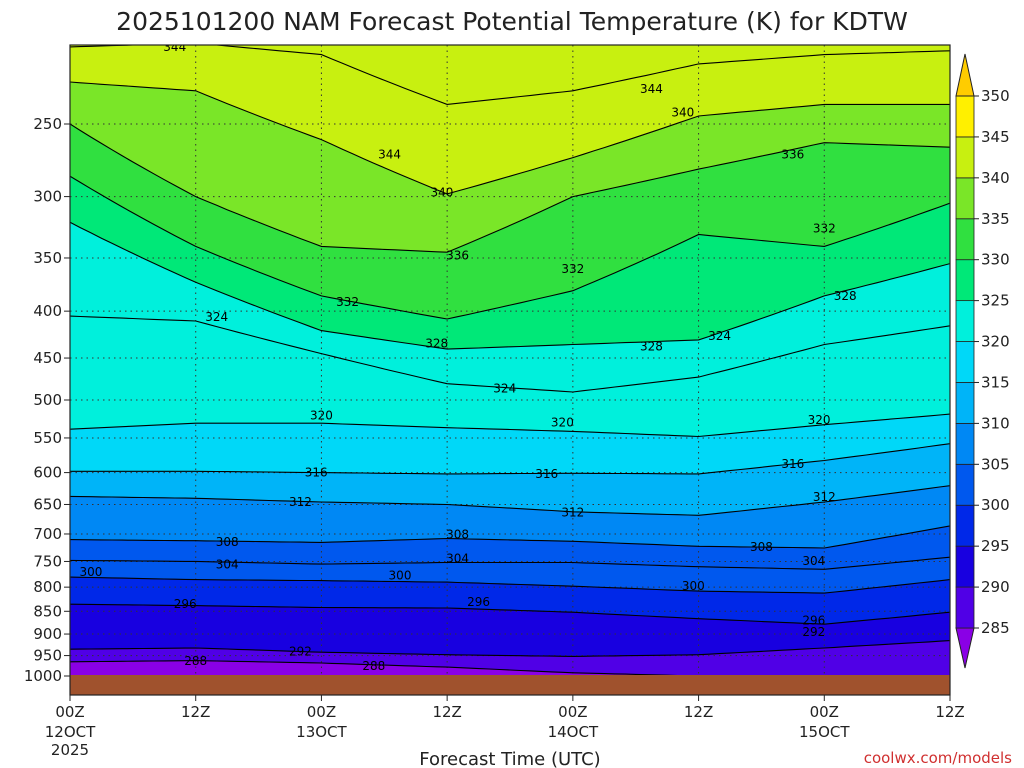 The width and height of the screenshot is (1024, 768). What do you see at coordinates (510, 685) in the screenshot?
I see `ground-surface-band` at bounding box center [510, 685].